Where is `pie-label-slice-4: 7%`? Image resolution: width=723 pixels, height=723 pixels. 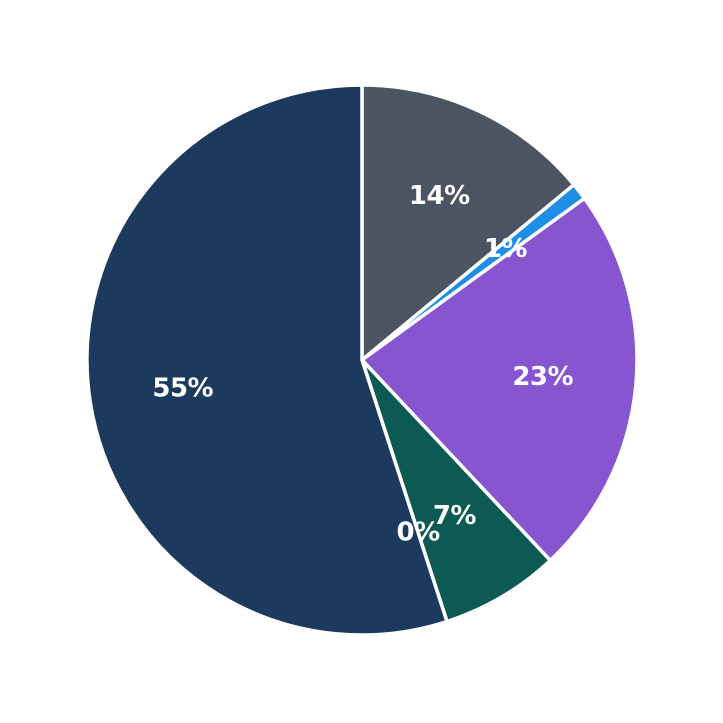 pie-label-slice-4: 7% is located at coordinates (455, 516).